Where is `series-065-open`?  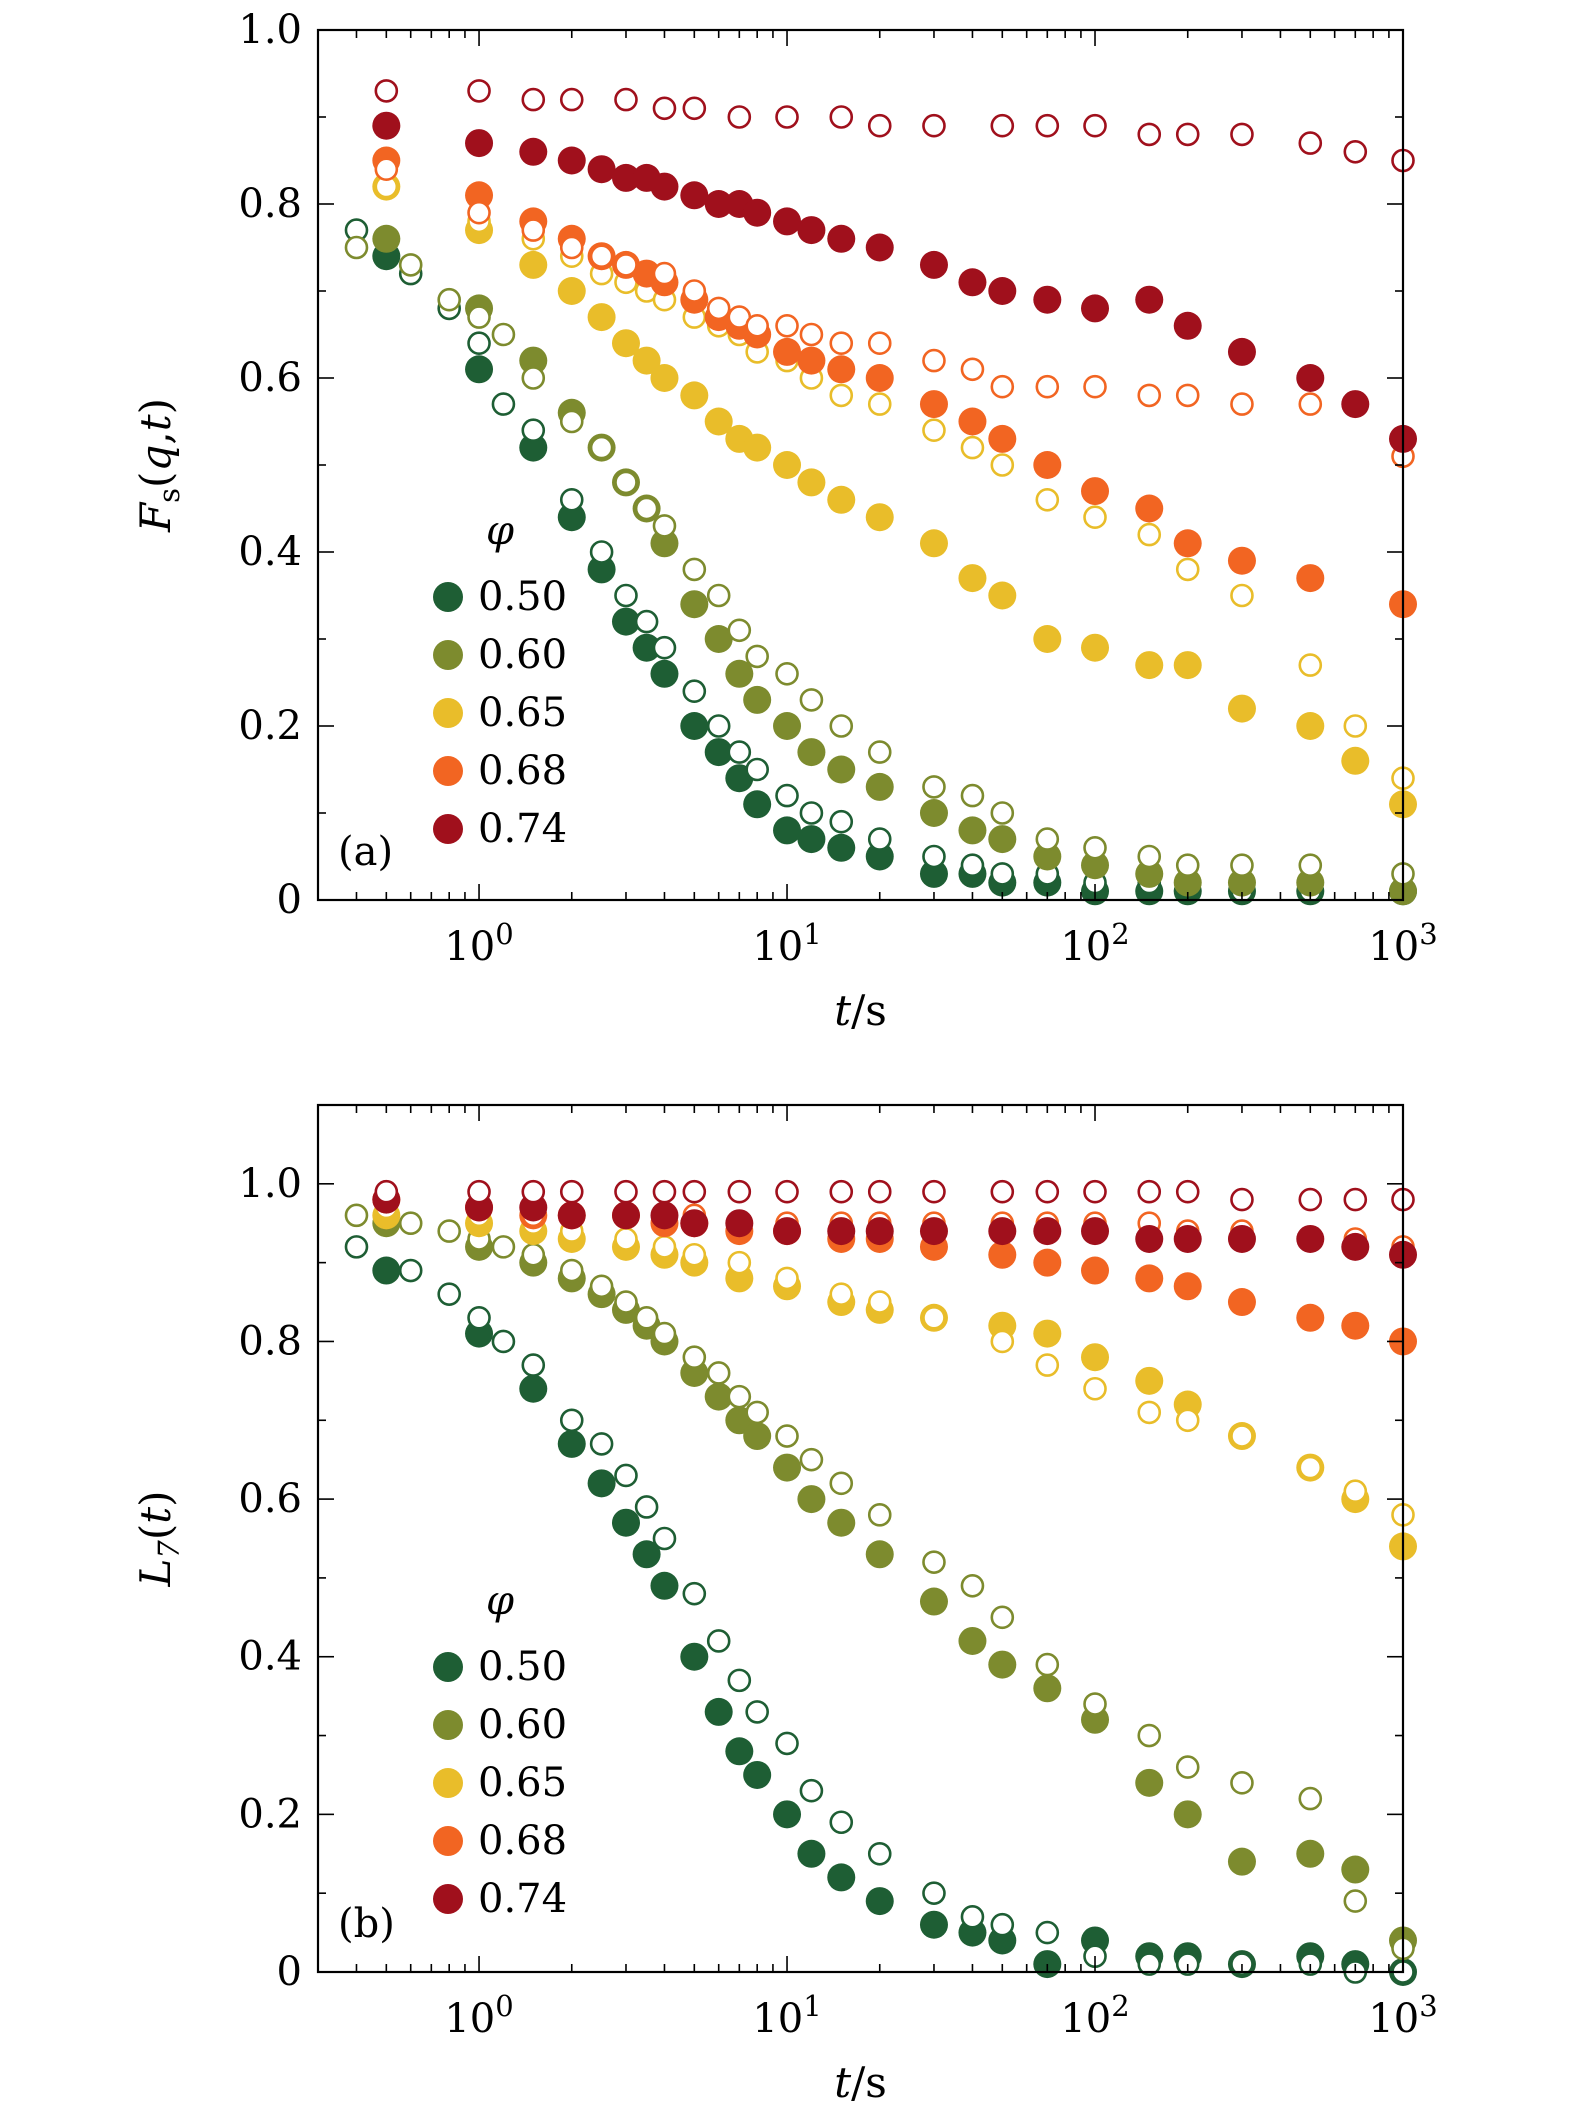
series-065-open is located at coordinates (894, 1361).